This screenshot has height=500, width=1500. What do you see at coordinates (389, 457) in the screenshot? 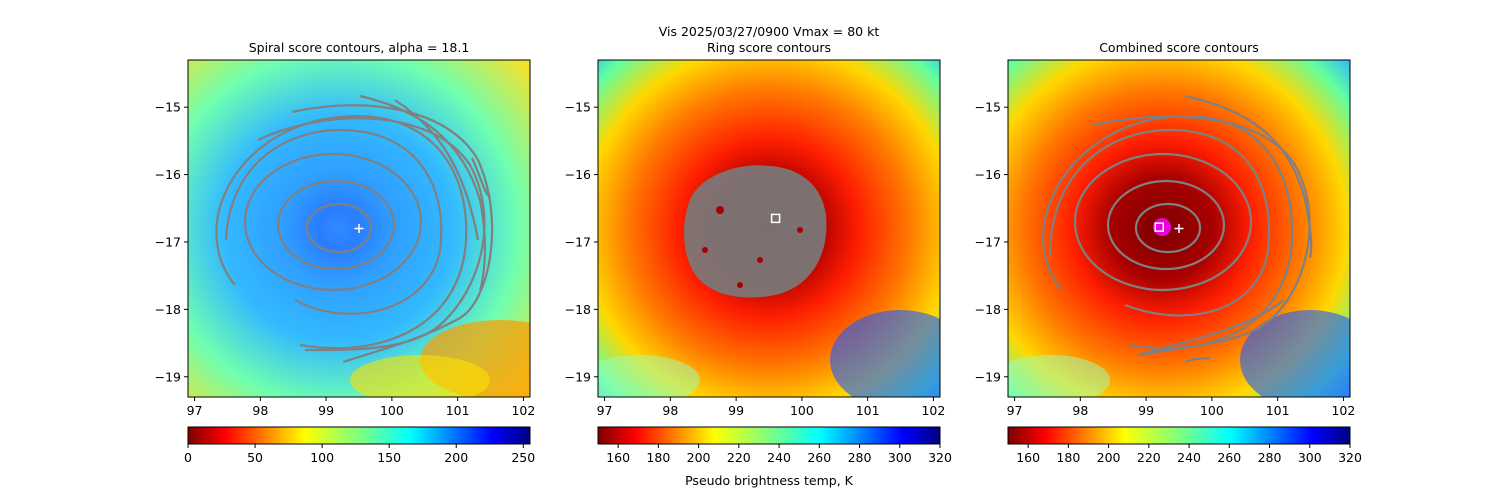
I see `colorbar-tick-label: 150` at bounding box center [389, 457].